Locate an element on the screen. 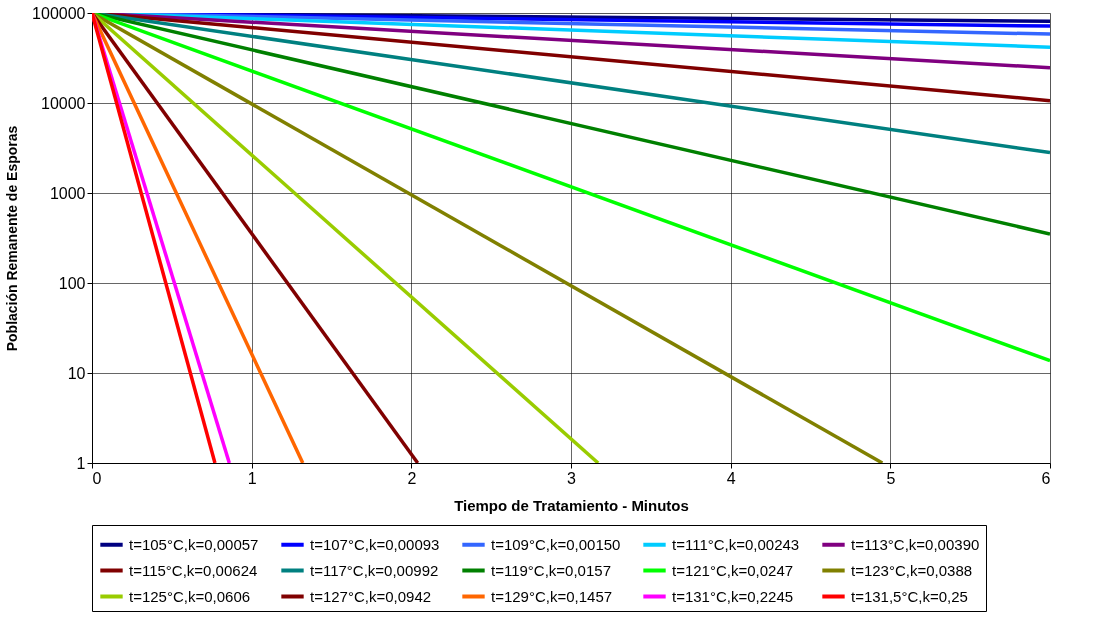 Image resolution: width=1113 pixels, height=624 pixels. legend-label: t=131,5°C,k=0,25 is located at coordinates (909, 596).